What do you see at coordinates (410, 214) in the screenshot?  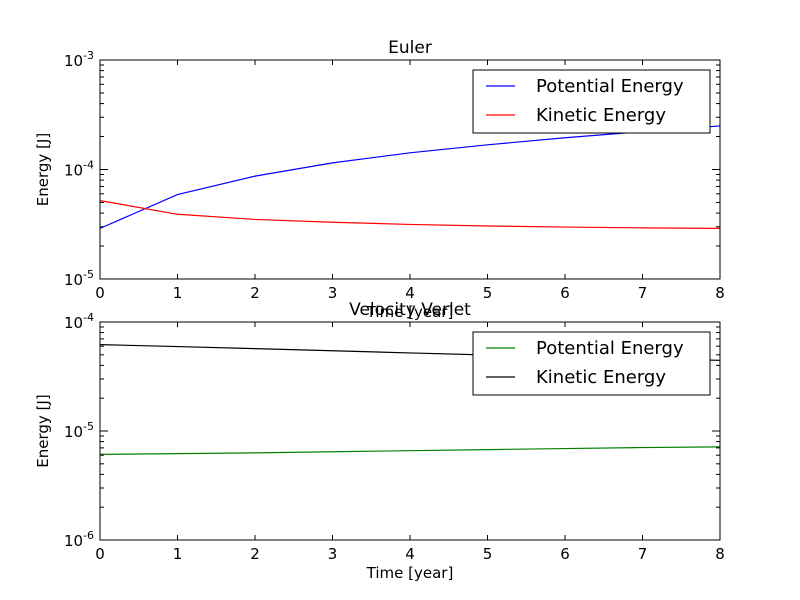 I see `series-line-kinetic-energy` at bounding box center [410, 214].